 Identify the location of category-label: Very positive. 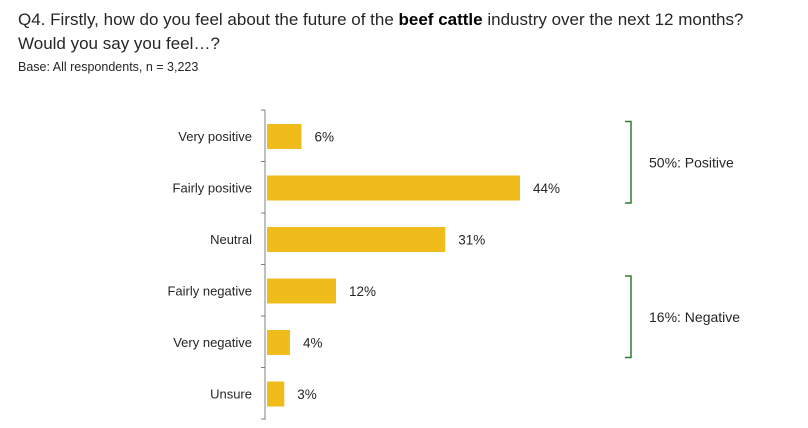
(215, 136).